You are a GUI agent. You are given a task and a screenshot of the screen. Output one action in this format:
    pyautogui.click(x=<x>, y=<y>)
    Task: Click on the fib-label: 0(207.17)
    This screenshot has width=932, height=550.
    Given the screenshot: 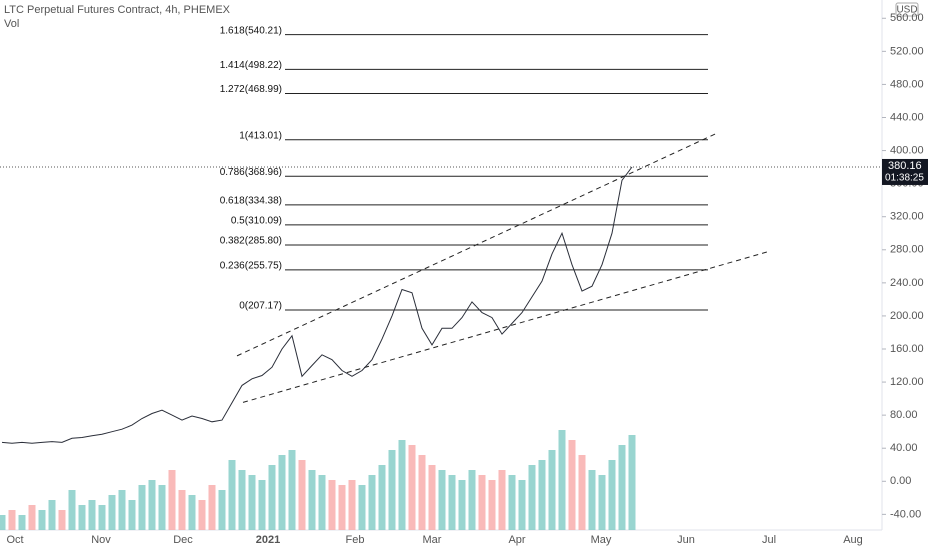 What is the action you would take?
    pyautogui.click(x=260, y=306)
    